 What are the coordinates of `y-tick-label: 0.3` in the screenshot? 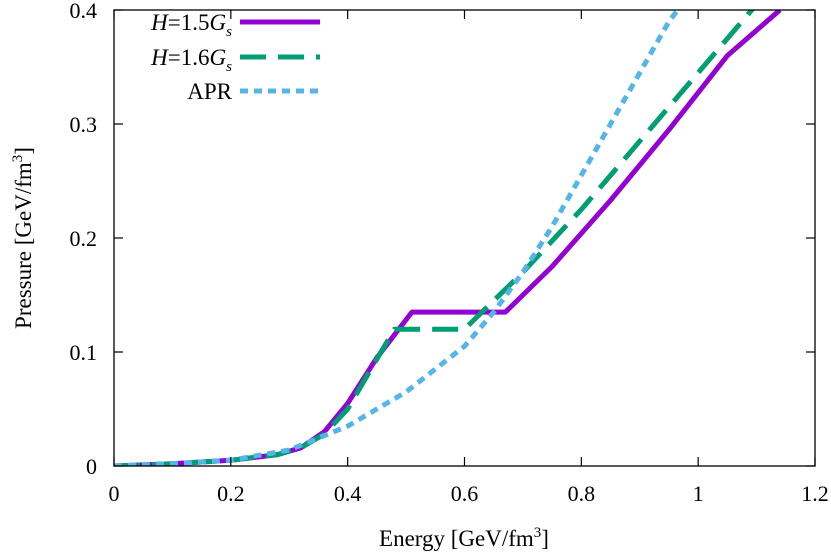 It's located at (84, 124).